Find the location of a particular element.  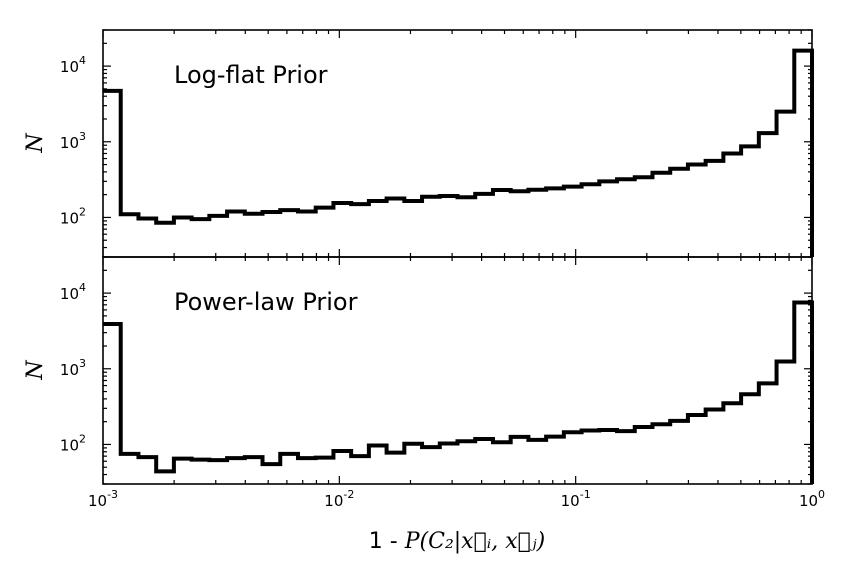

x-tick-label-exp: -3 is located at coordinates (112, 494).